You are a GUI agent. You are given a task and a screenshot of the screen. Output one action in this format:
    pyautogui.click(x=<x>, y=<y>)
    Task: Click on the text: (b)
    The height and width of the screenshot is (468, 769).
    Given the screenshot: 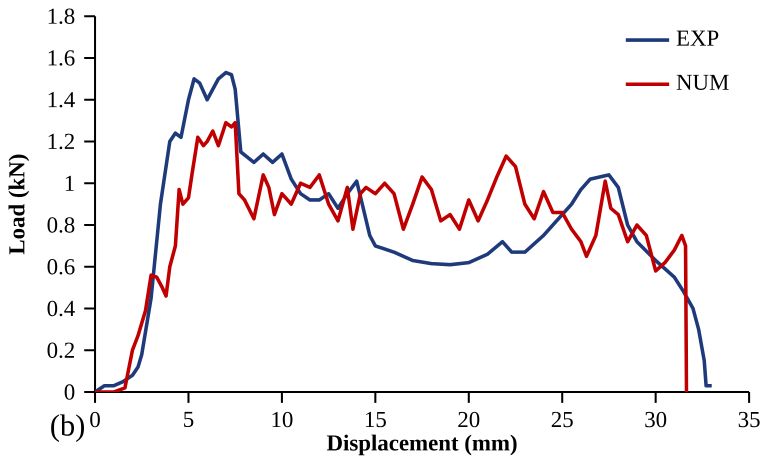 What is the action you would take?
    pyautogui.click(x=67, y=428)
    